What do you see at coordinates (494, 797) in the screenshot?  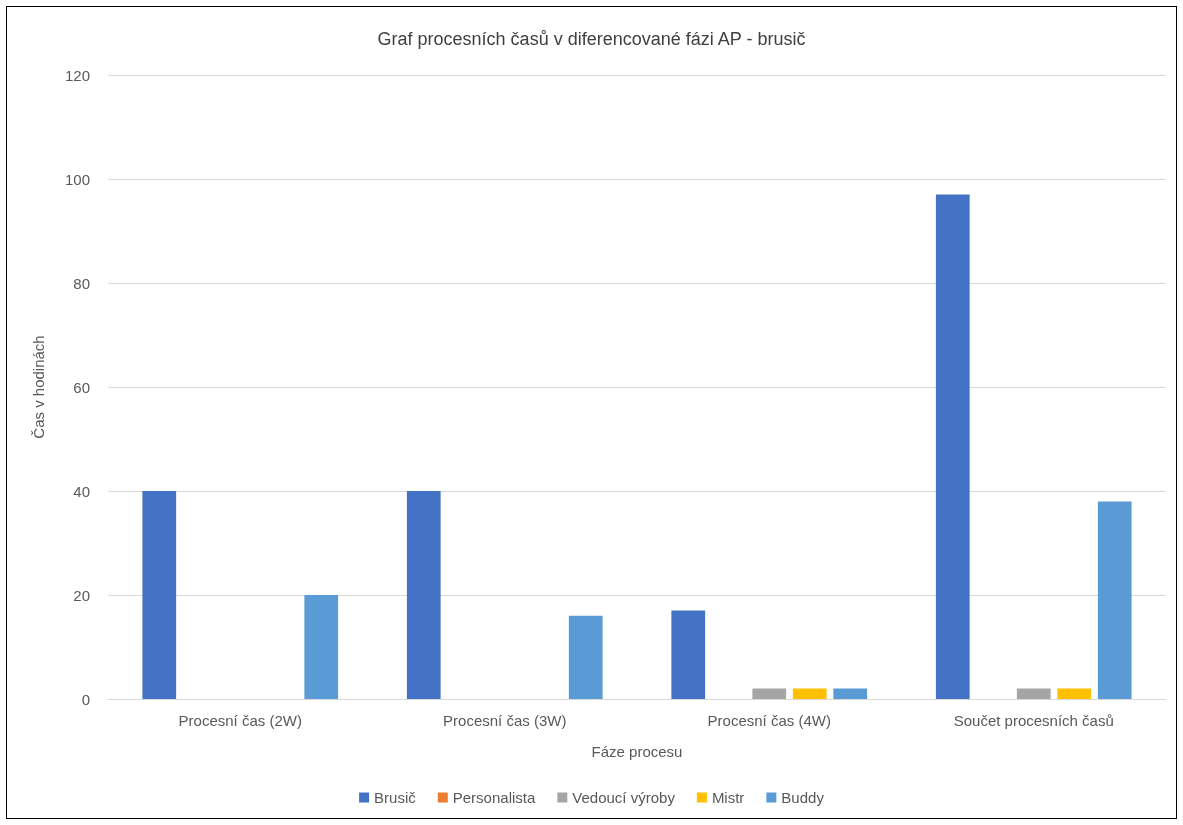 I see `legend-label: Personalista` at bounding box center [494, 797].